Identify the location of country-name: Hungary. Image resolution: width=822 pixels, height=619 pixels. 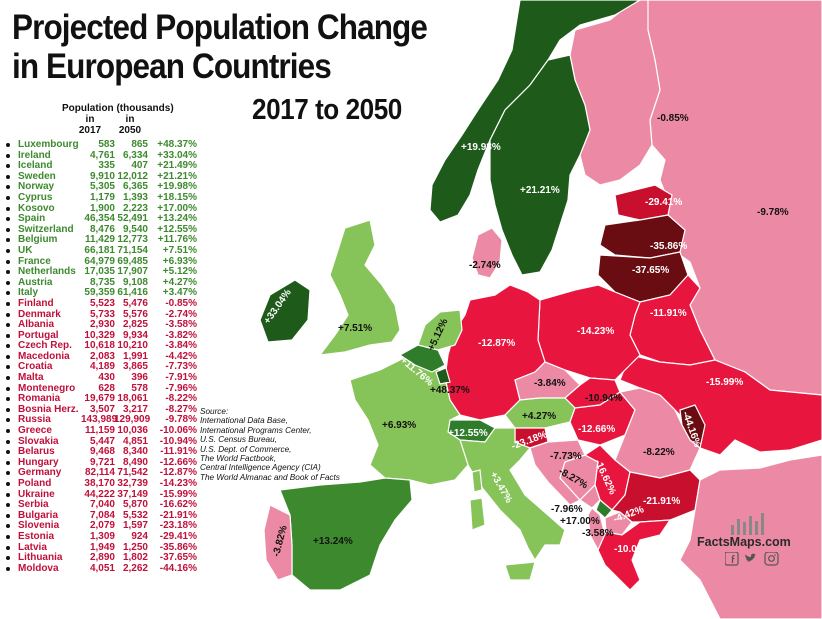
(38, 462).